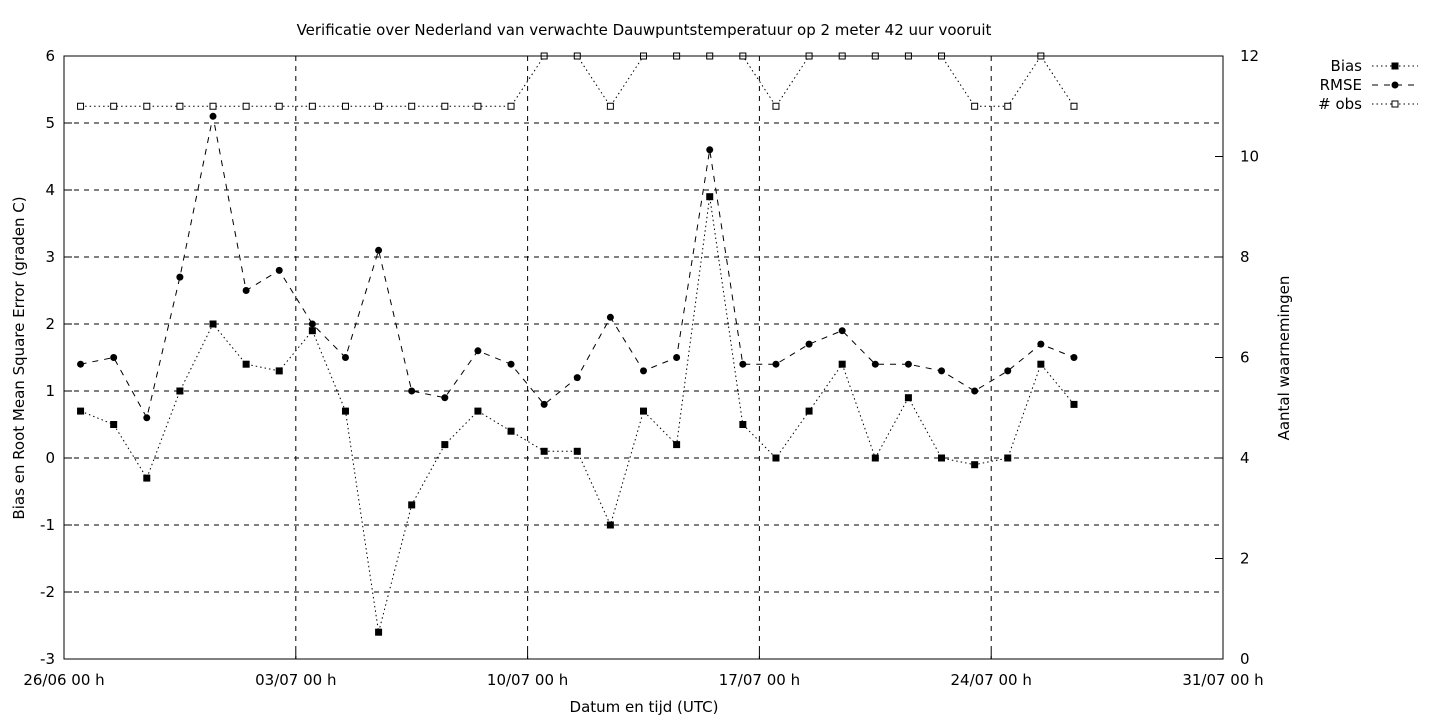  What do you see at coordinates (50, 458) in the screenshot?
I see `y-tick-label: 0` at bounding box center [50, 458].